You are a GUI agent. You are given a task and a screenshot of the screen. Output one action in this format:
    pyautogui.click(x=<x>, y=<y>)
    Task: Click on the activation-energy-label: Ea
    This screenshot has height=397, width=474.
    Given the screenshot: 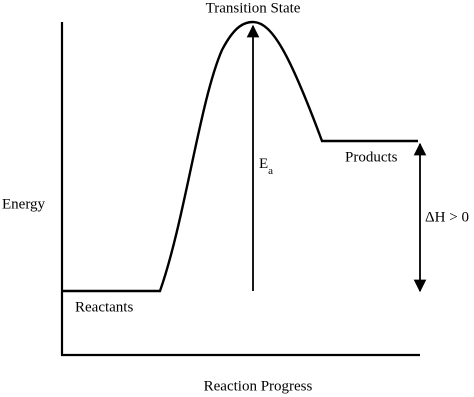 What is the action you would take?
    pyautogui.click(x=266, y=166)
    